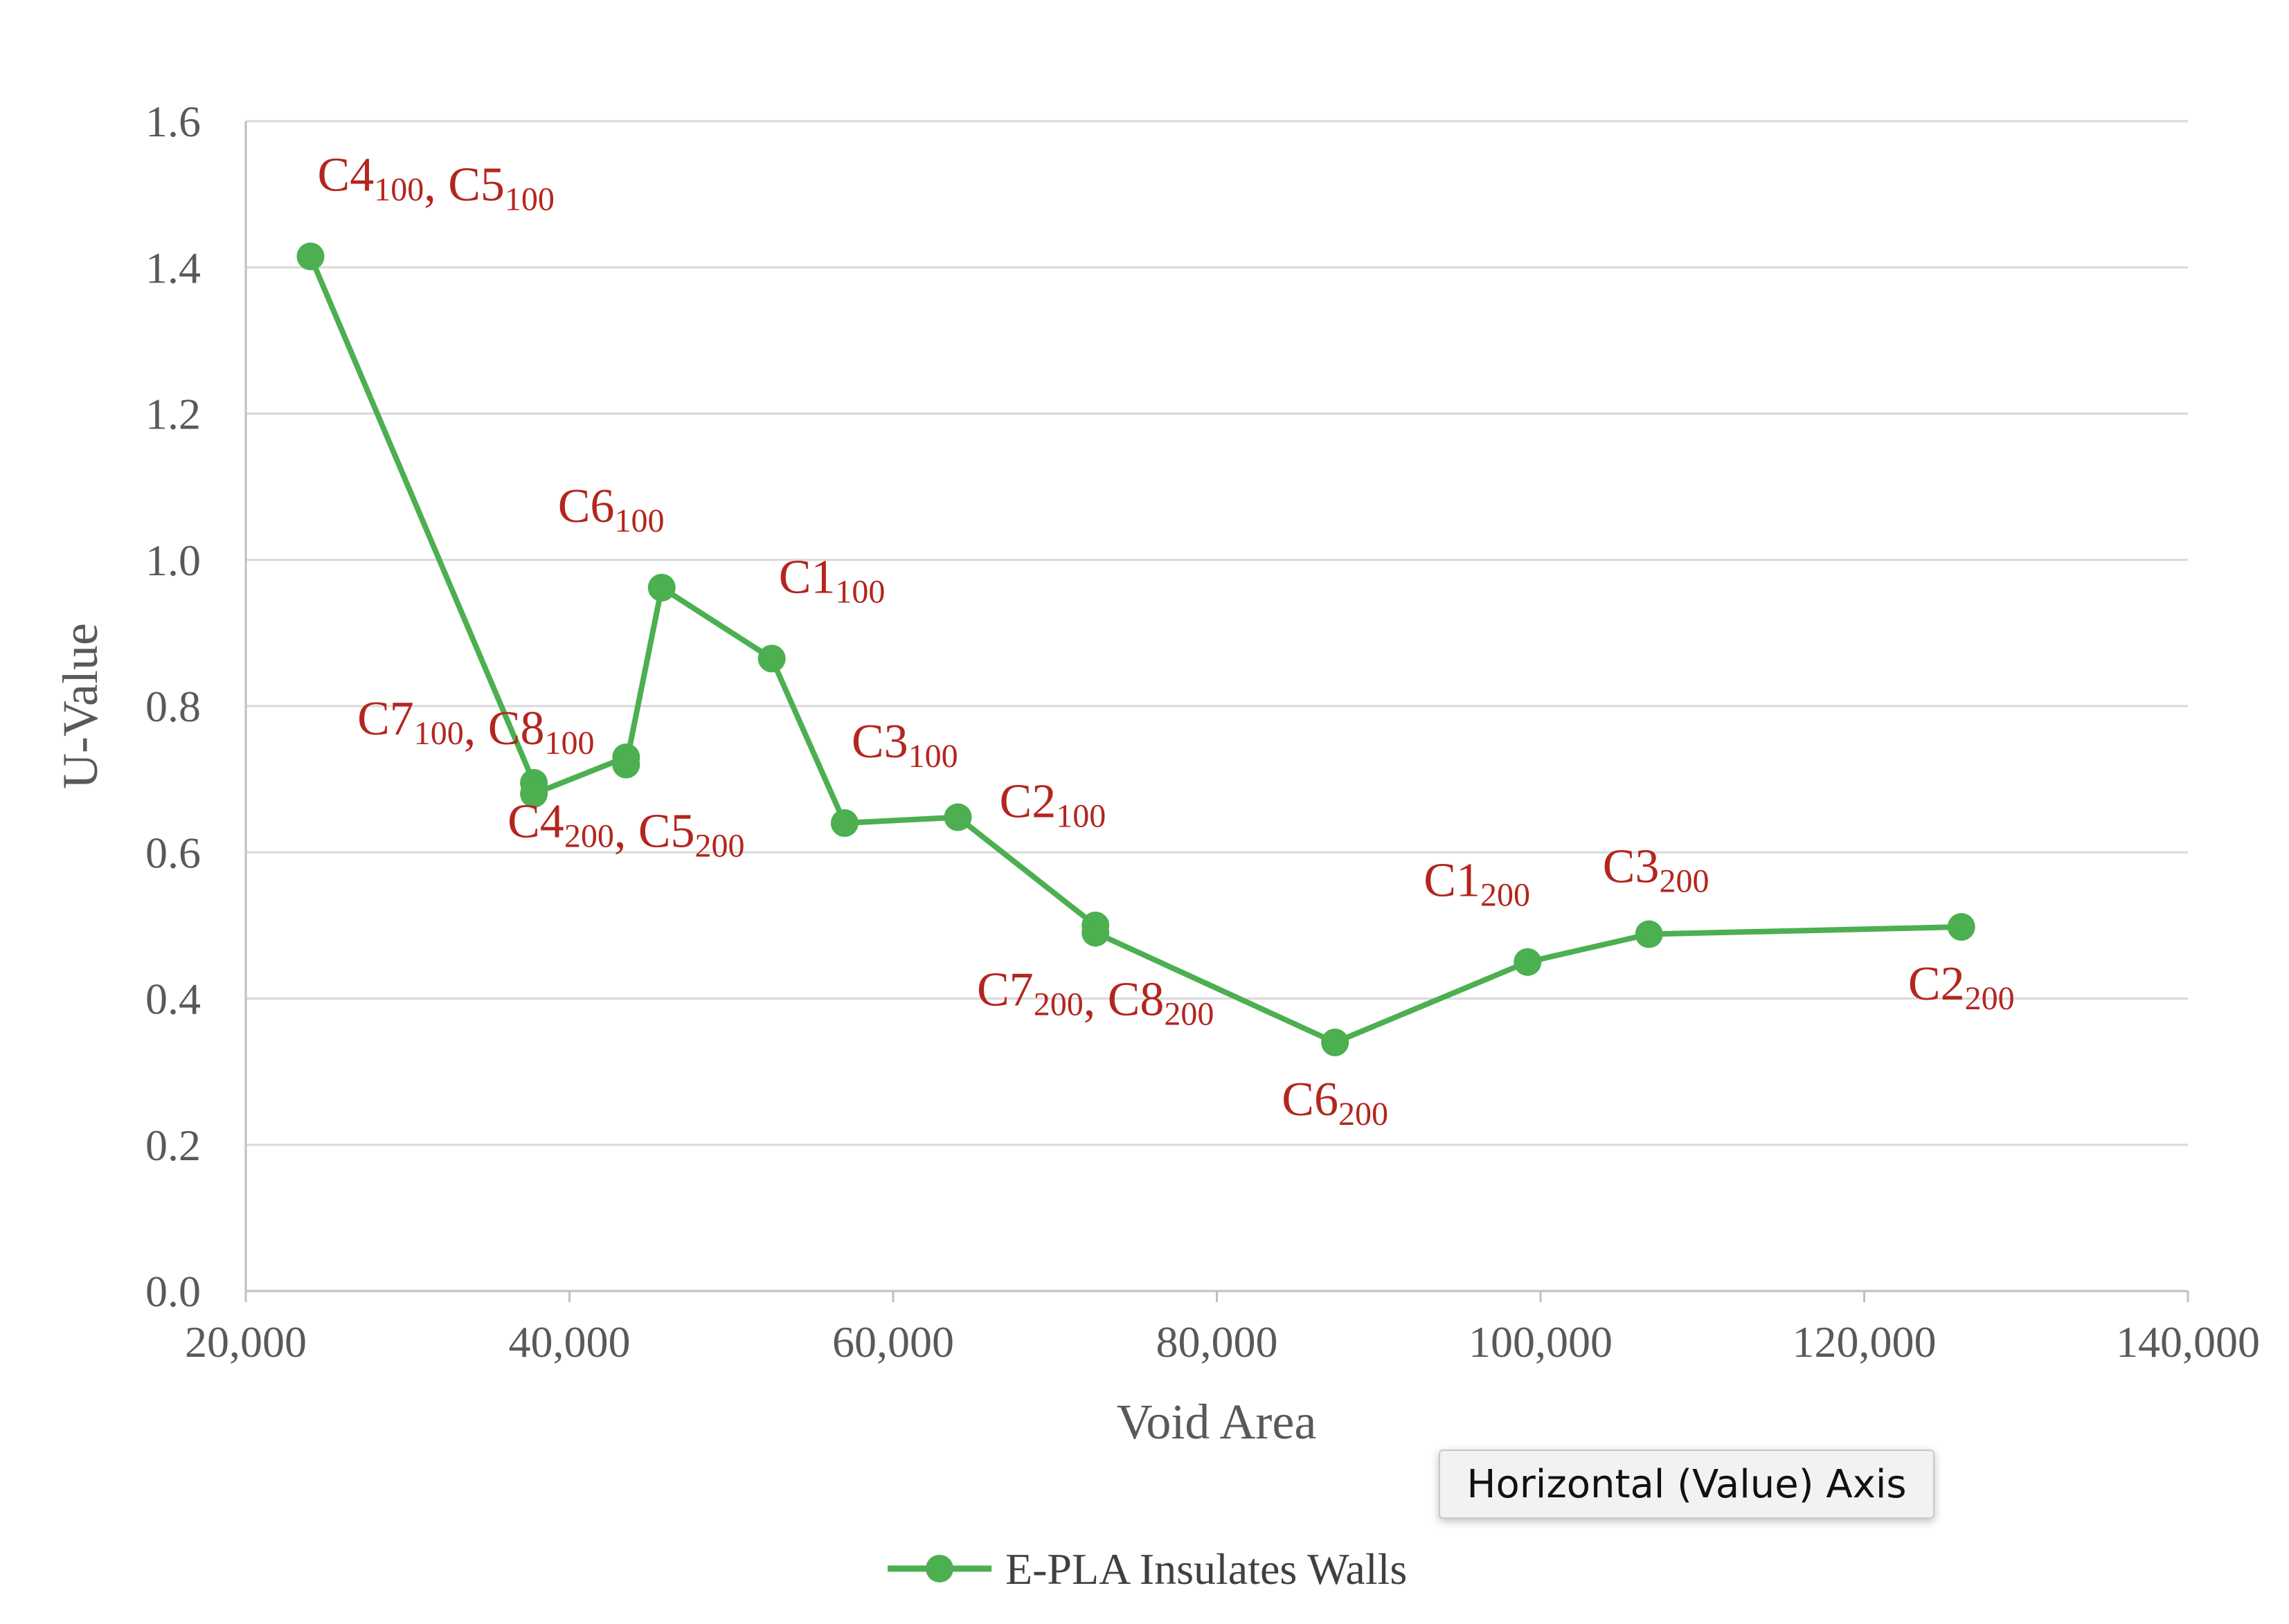 This screenshot has height=1624, width=2289. Describe the element at coordinates (173, 121) in the screenshot. I see `y-tick-label: 1.6` at that location.